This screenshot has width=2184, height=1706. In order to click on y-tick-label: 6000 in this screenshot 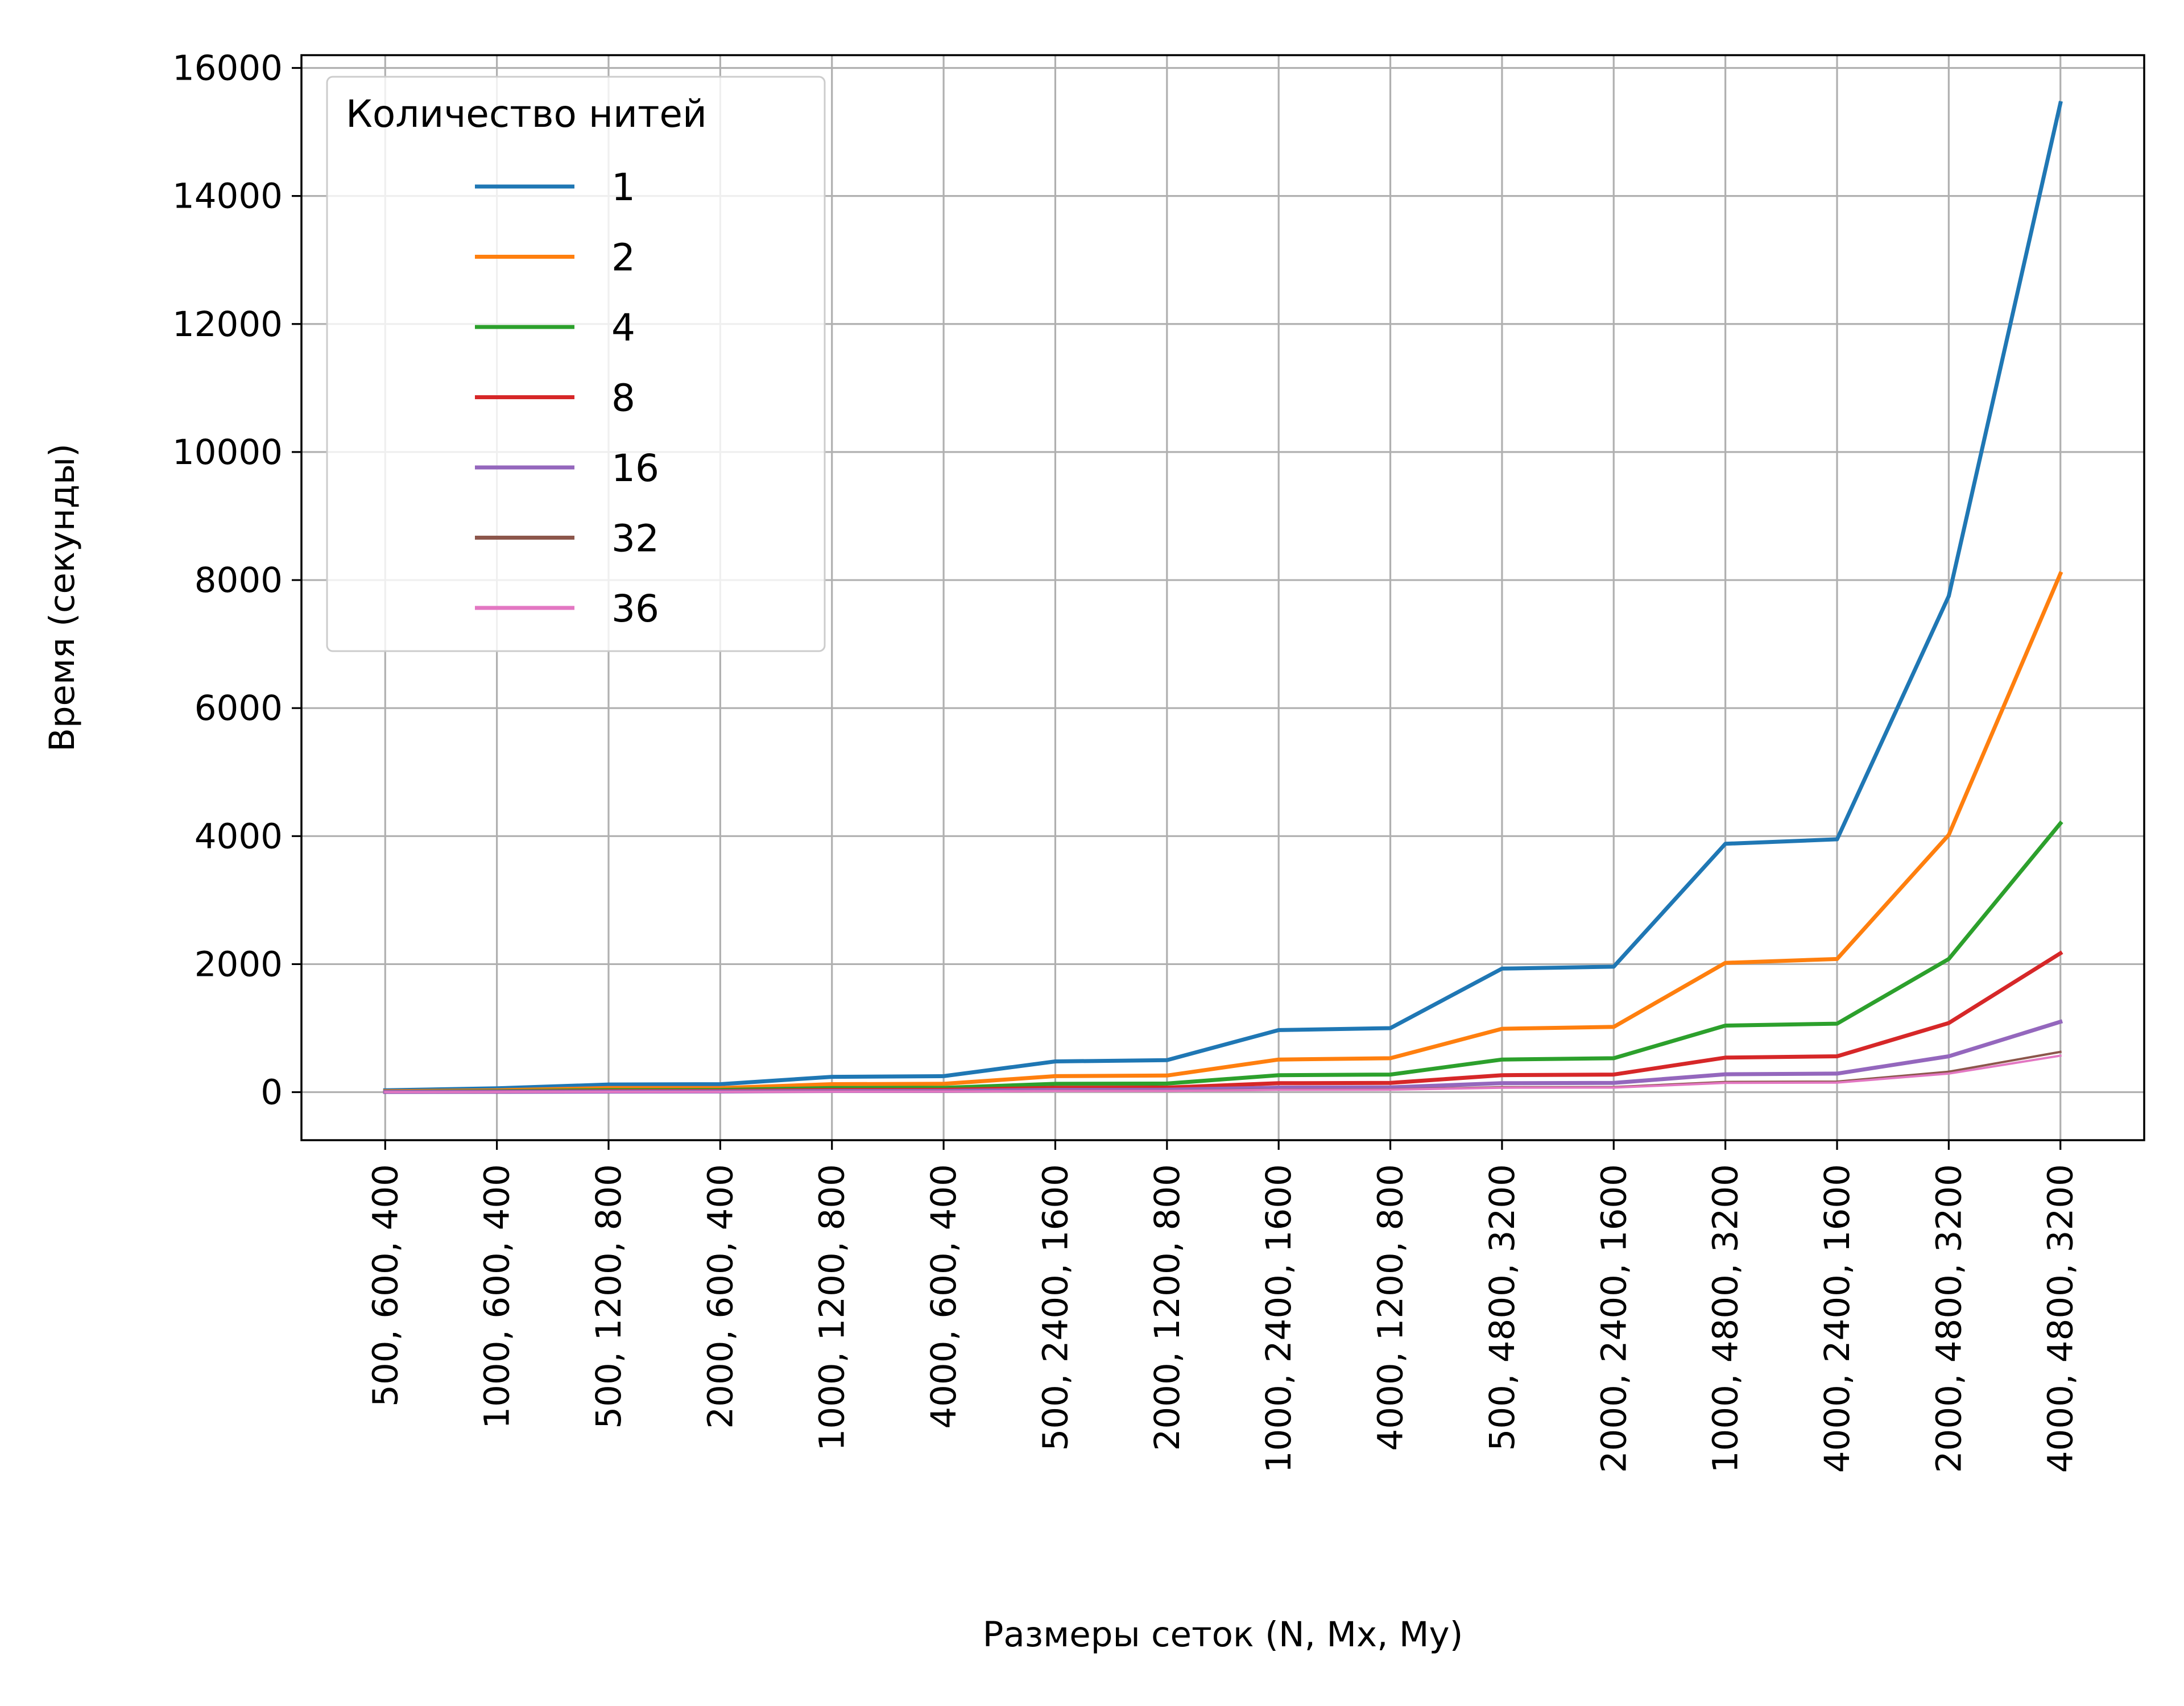, I will do `click(239, 708)`.